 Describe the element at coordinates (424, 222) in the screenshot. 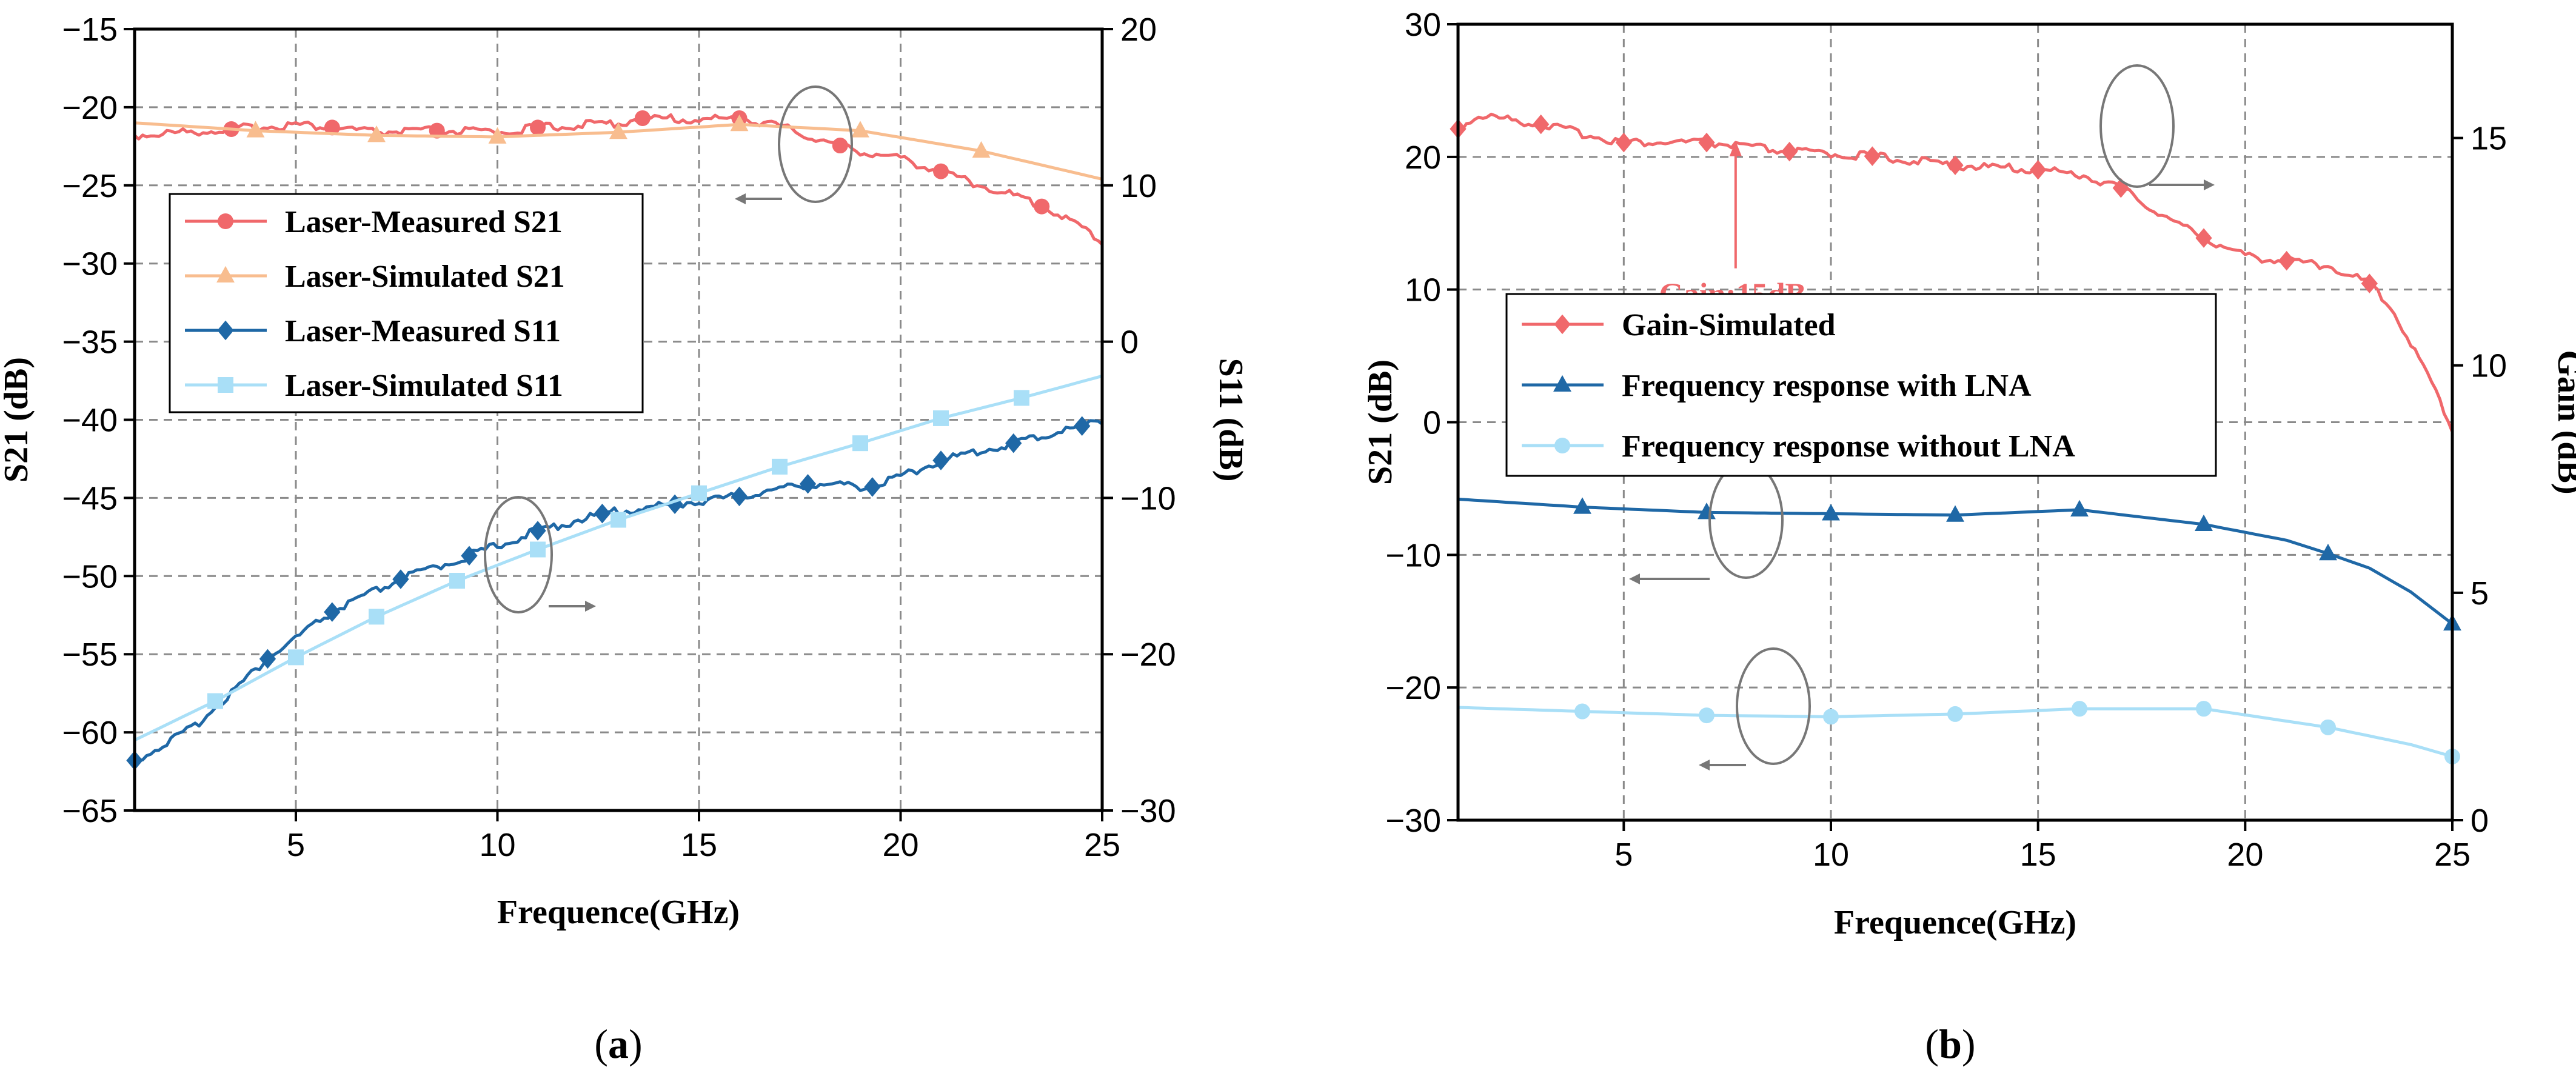

I see `legend-entry: Laser-Measured S21` at that location.